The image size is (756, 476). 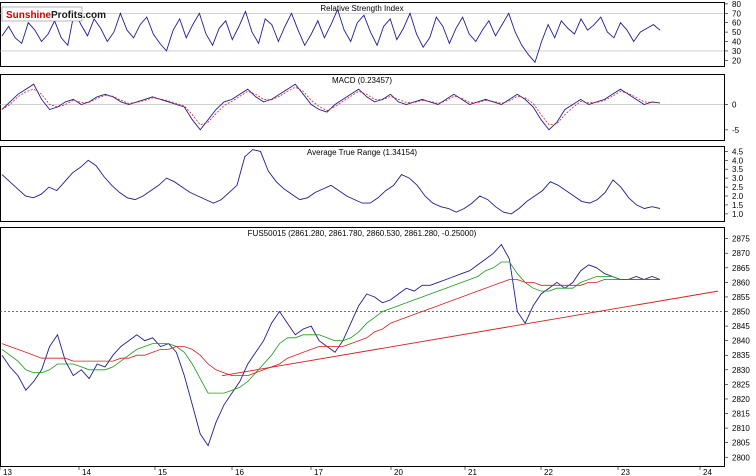 I want to click on y-tick-label: 2855, so click(x=741, y=297).